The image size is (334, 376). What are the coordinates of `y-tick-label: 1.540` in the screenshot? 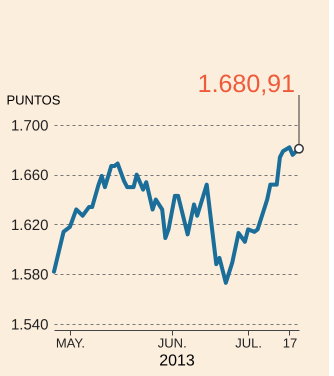 It's located at (29, 325).